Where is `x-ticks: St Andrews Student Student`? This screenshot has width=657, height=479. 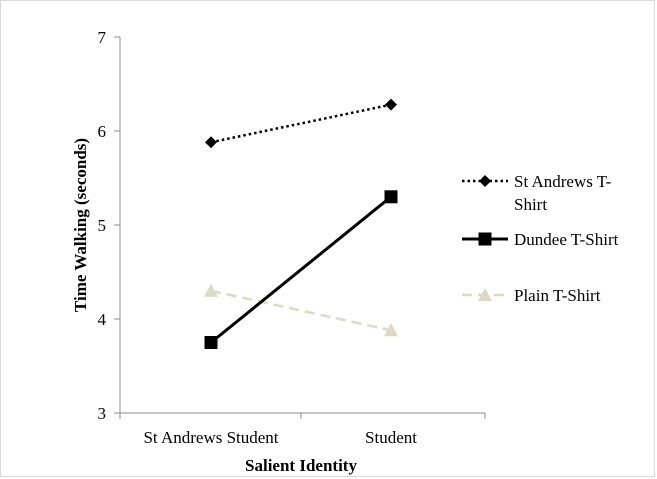 x-ticks: St Andrews Student Student is located at coordinates (302, 430).